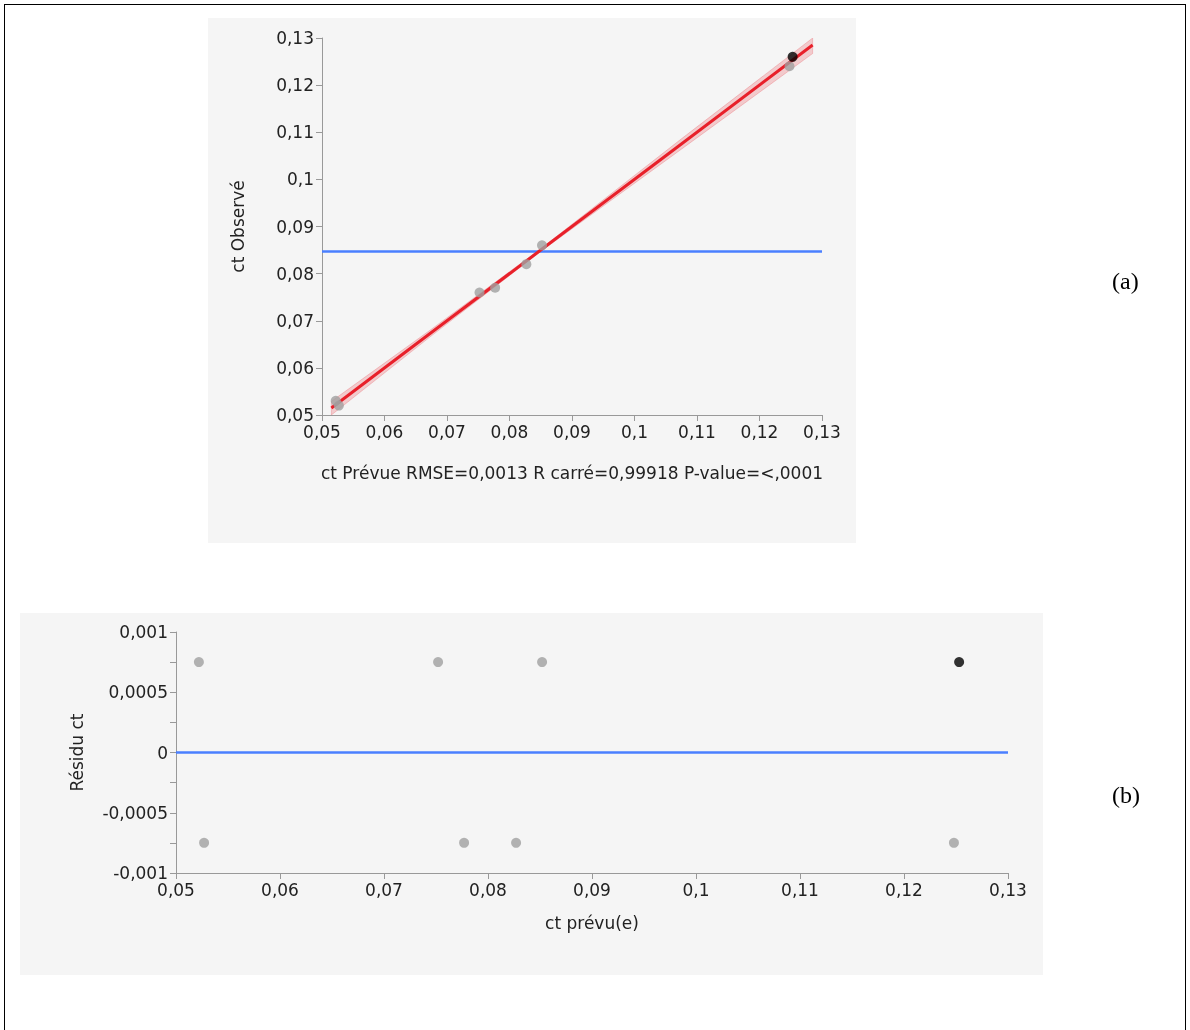 The width and height of the screenshot is (1190, 1030). I want to click on x-axis-title: ct Prévue RMSE=0,0013 R carré=0,99918 P-value=<,0001, so click(572, 473).